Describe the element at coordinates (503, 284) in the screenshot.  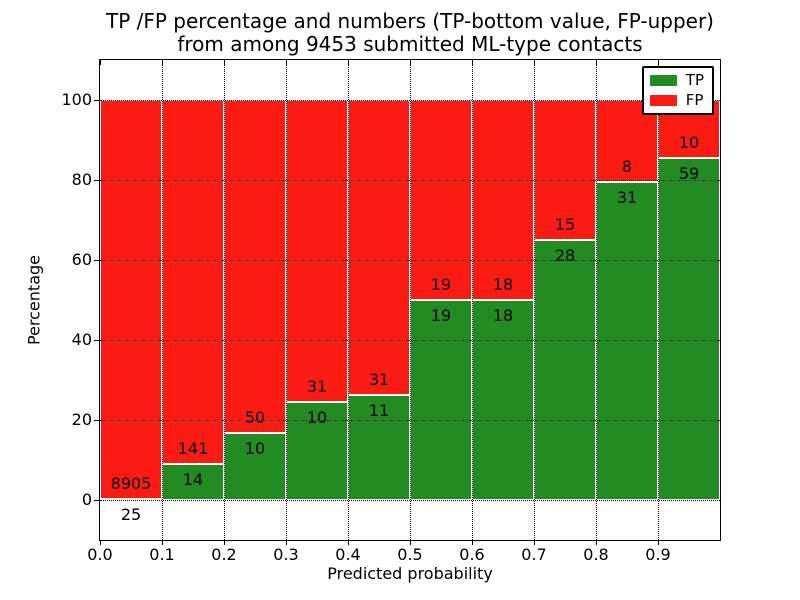
I see `fp-count-label-6: 18` at that location.